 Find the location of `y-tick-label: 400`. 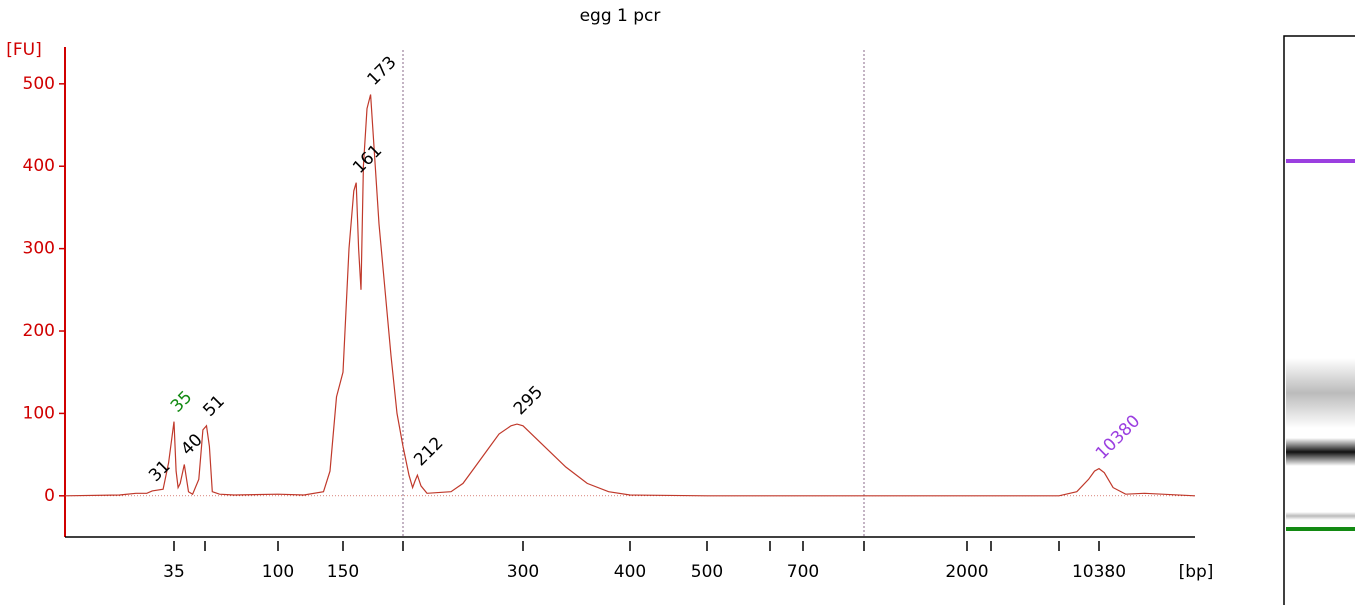

y-tick-label: 400 is located at coordinates (39, 166).